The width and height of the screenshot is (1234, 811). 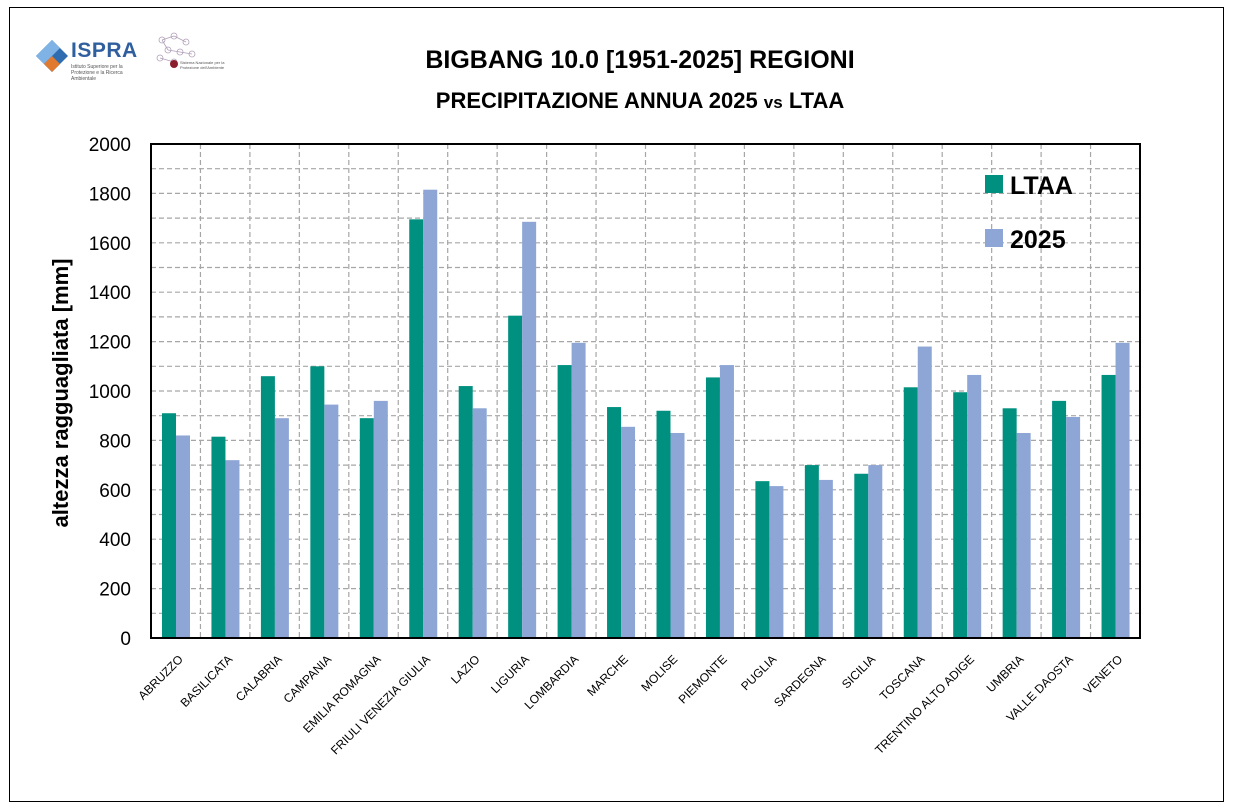 I want to click on subtitle-vs: vs, so click(x=773, y=102).